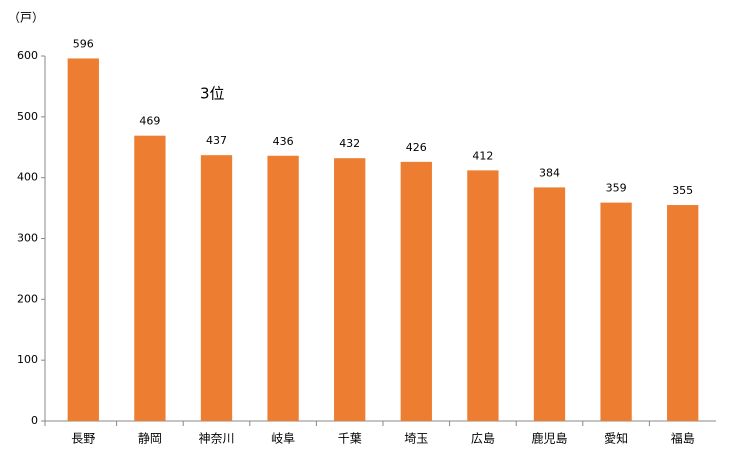 The image size is (730, 464). I want to click on x-tick-label: 鹿児島, so click(549, 438).